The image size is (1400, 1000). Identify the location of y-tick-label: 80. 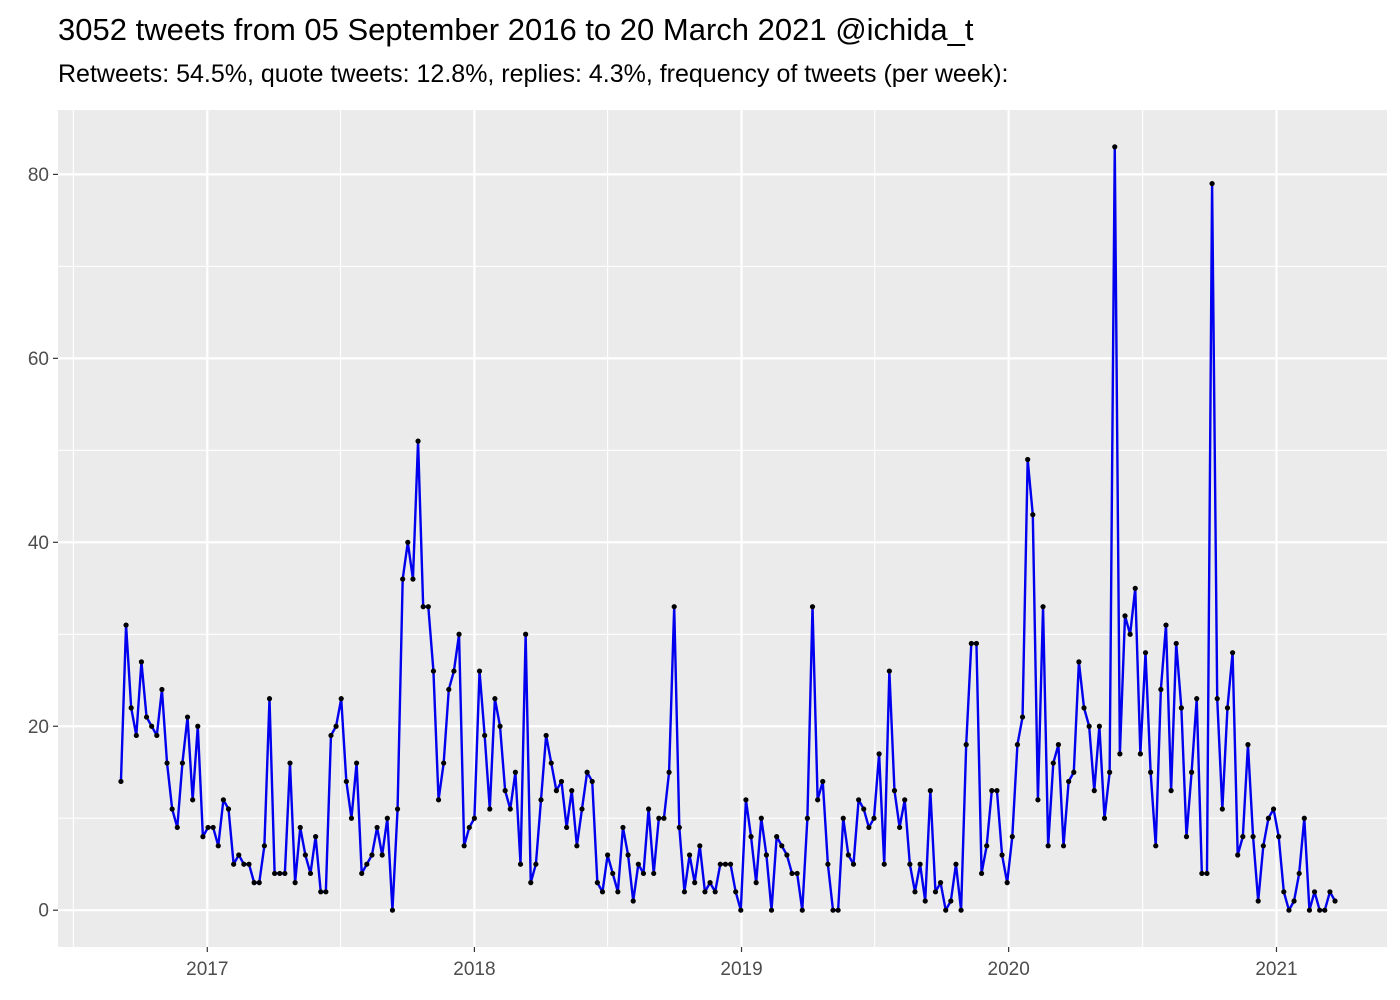
(38, 175).